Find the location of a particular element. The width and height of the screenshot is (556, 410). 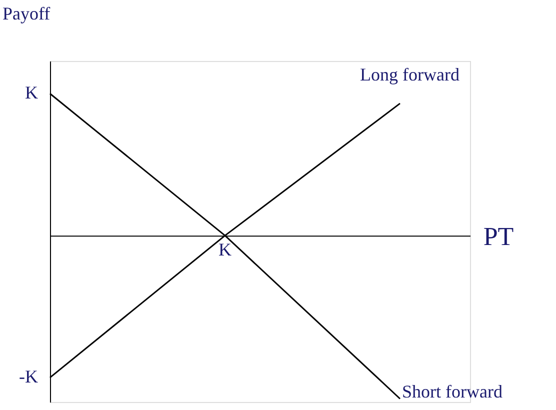

annotation: K is located at coordinates (225, 250).